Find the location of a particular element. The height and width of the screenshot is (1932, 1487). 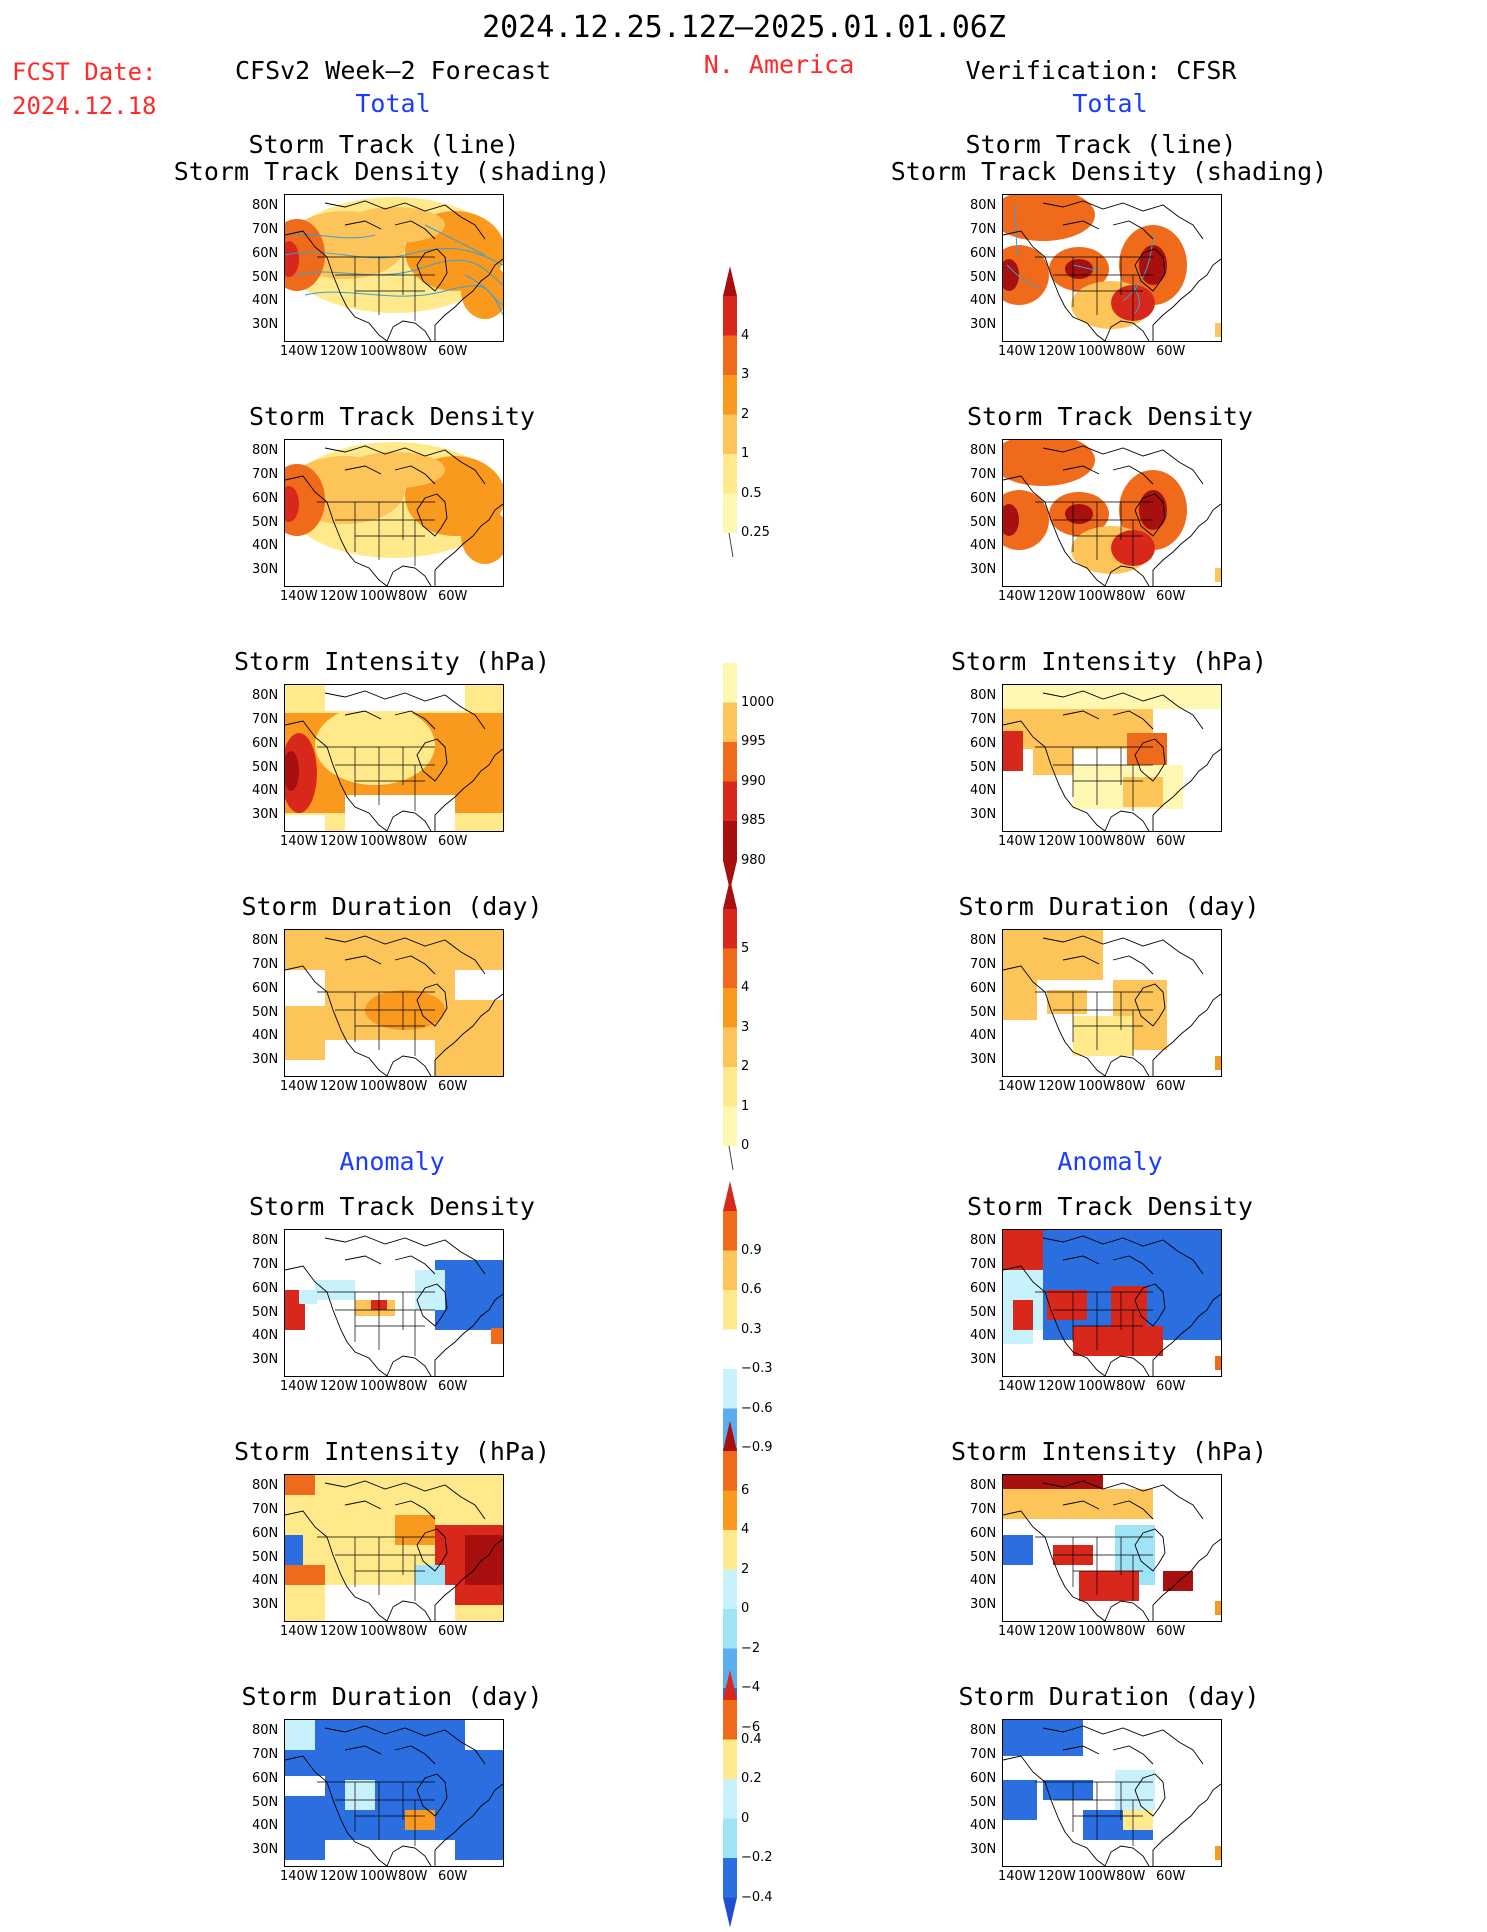

colorbar-duration-anom-label: 0 is located at coordinates (745, 1818).